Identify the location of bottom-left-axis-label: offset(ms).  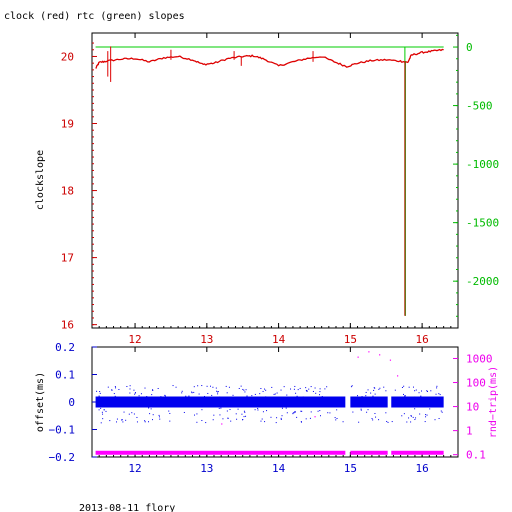
(40, 402).